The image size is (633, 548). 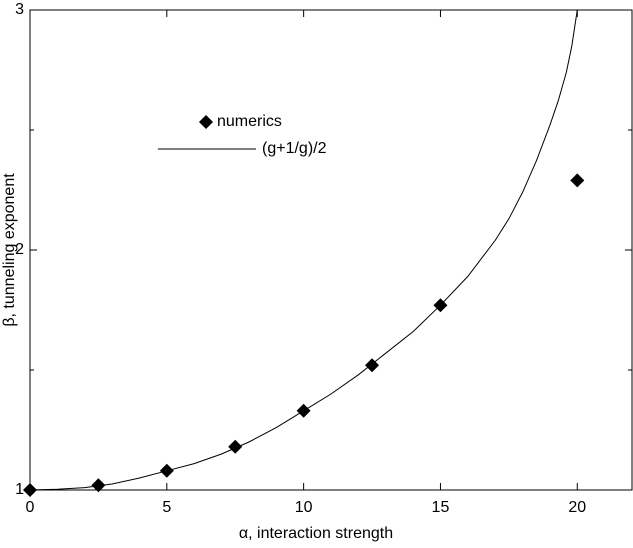 What do you see at coordinates (441, 507) in the screenshot?
I see `x-tick-label: 15` at bounding box center [441, 507].